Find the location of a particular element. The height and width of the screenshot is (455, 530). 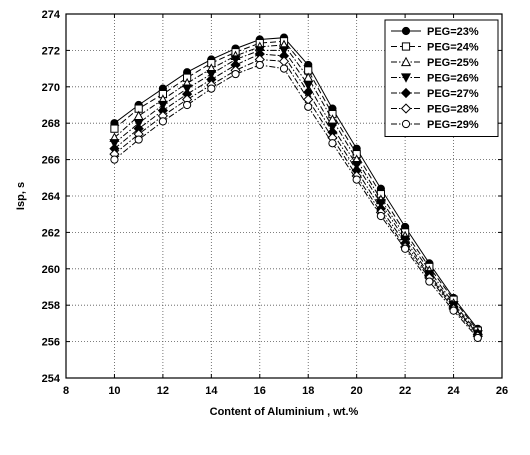

x-tick-label: 8 is located at coordinates (66, 391).